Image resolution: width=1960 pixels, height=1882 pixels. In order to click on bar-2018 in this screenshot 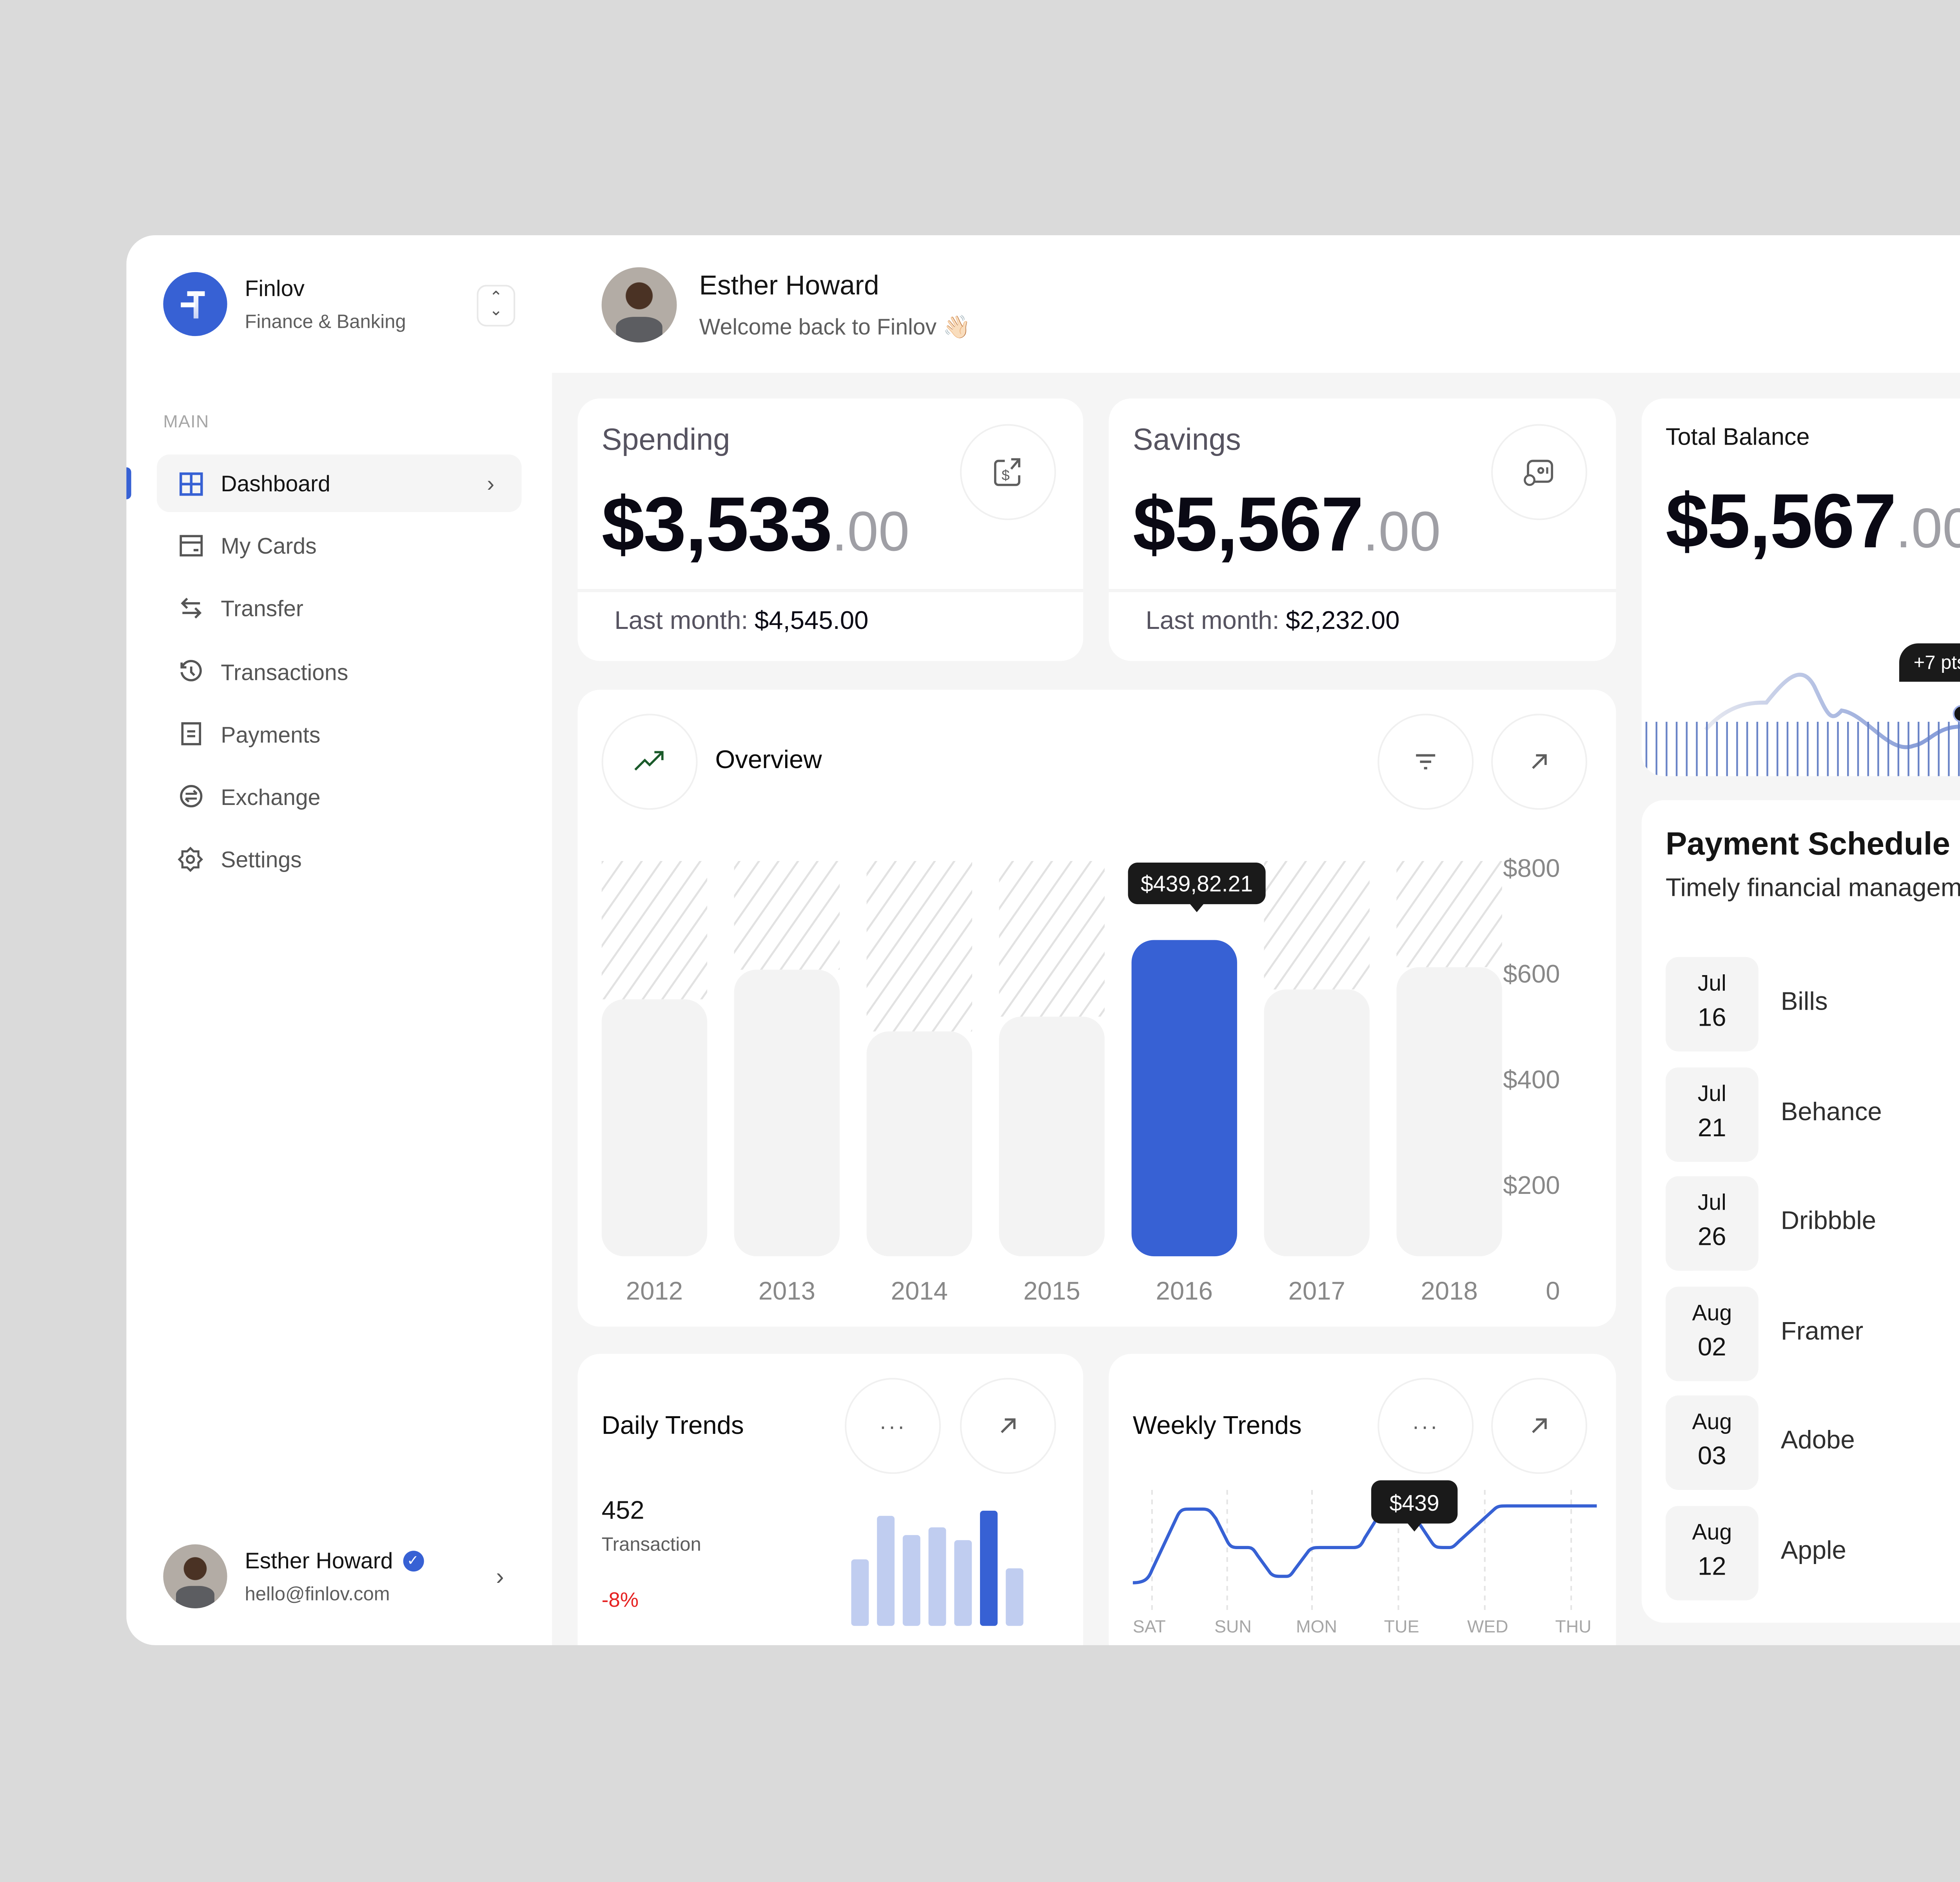, I will do `click(1449, 1112)`.